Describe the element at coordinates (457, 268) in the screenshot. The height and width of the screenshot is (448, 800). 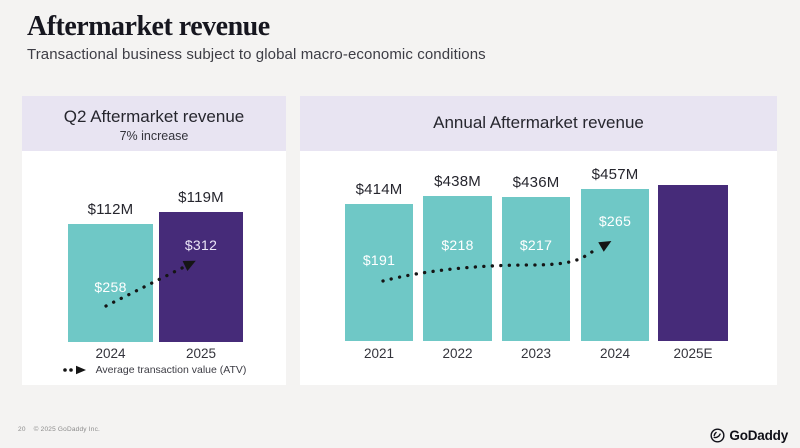
I see `bar-2022: $218` at that location.